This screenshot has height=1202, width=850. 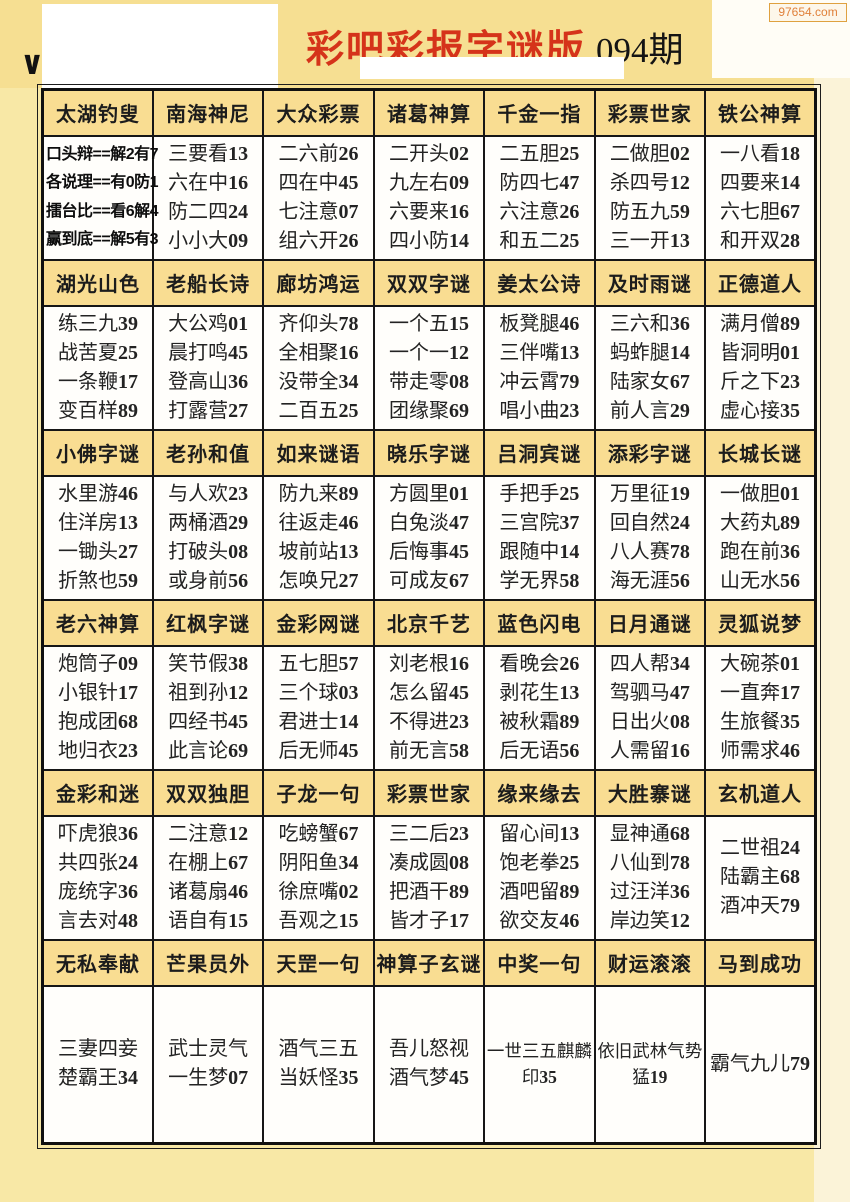 What do you see at coordinates (650, 622) in the screenshot?
I see `column-header: 日月通谜` at bounding box center [650, 622].